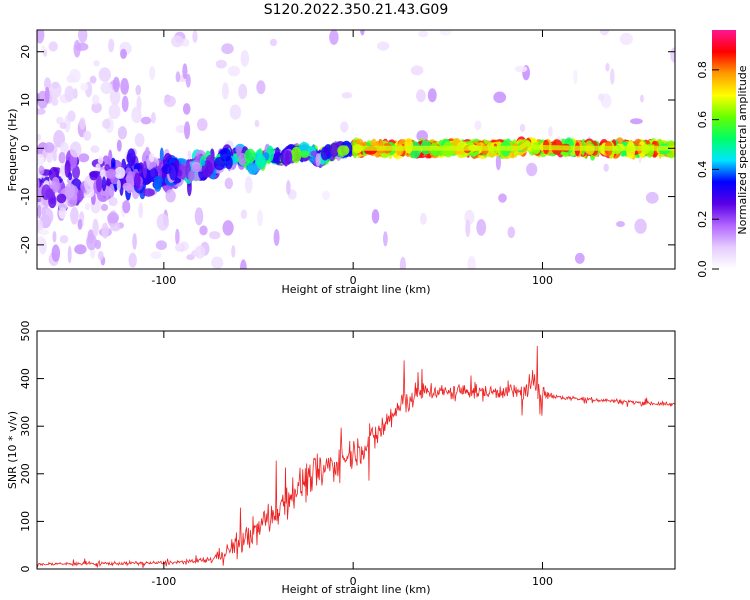 The height and width of the screenshot is (600, 750). What do you see at coordinates (702, 120) in the screenshot?
I see `colorbar-tick-label: 0.6` at bounding box center [702, 120].